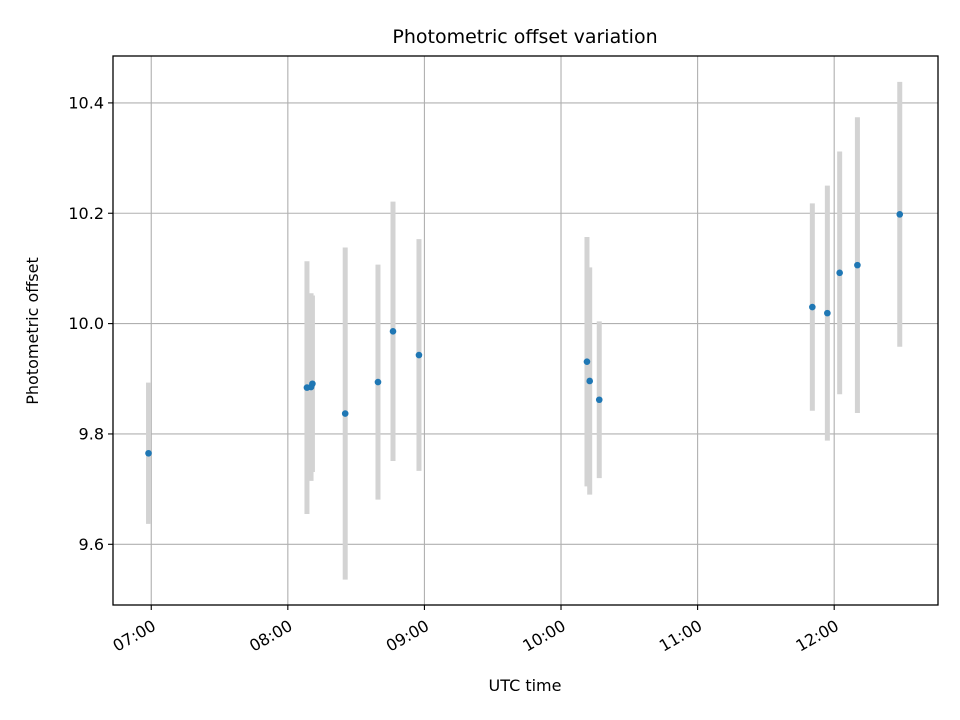  What do you see at coordinates (134, 636) in the screenshot?
I see `x-tick-label: 07:00` at bounding box center [134, 636].